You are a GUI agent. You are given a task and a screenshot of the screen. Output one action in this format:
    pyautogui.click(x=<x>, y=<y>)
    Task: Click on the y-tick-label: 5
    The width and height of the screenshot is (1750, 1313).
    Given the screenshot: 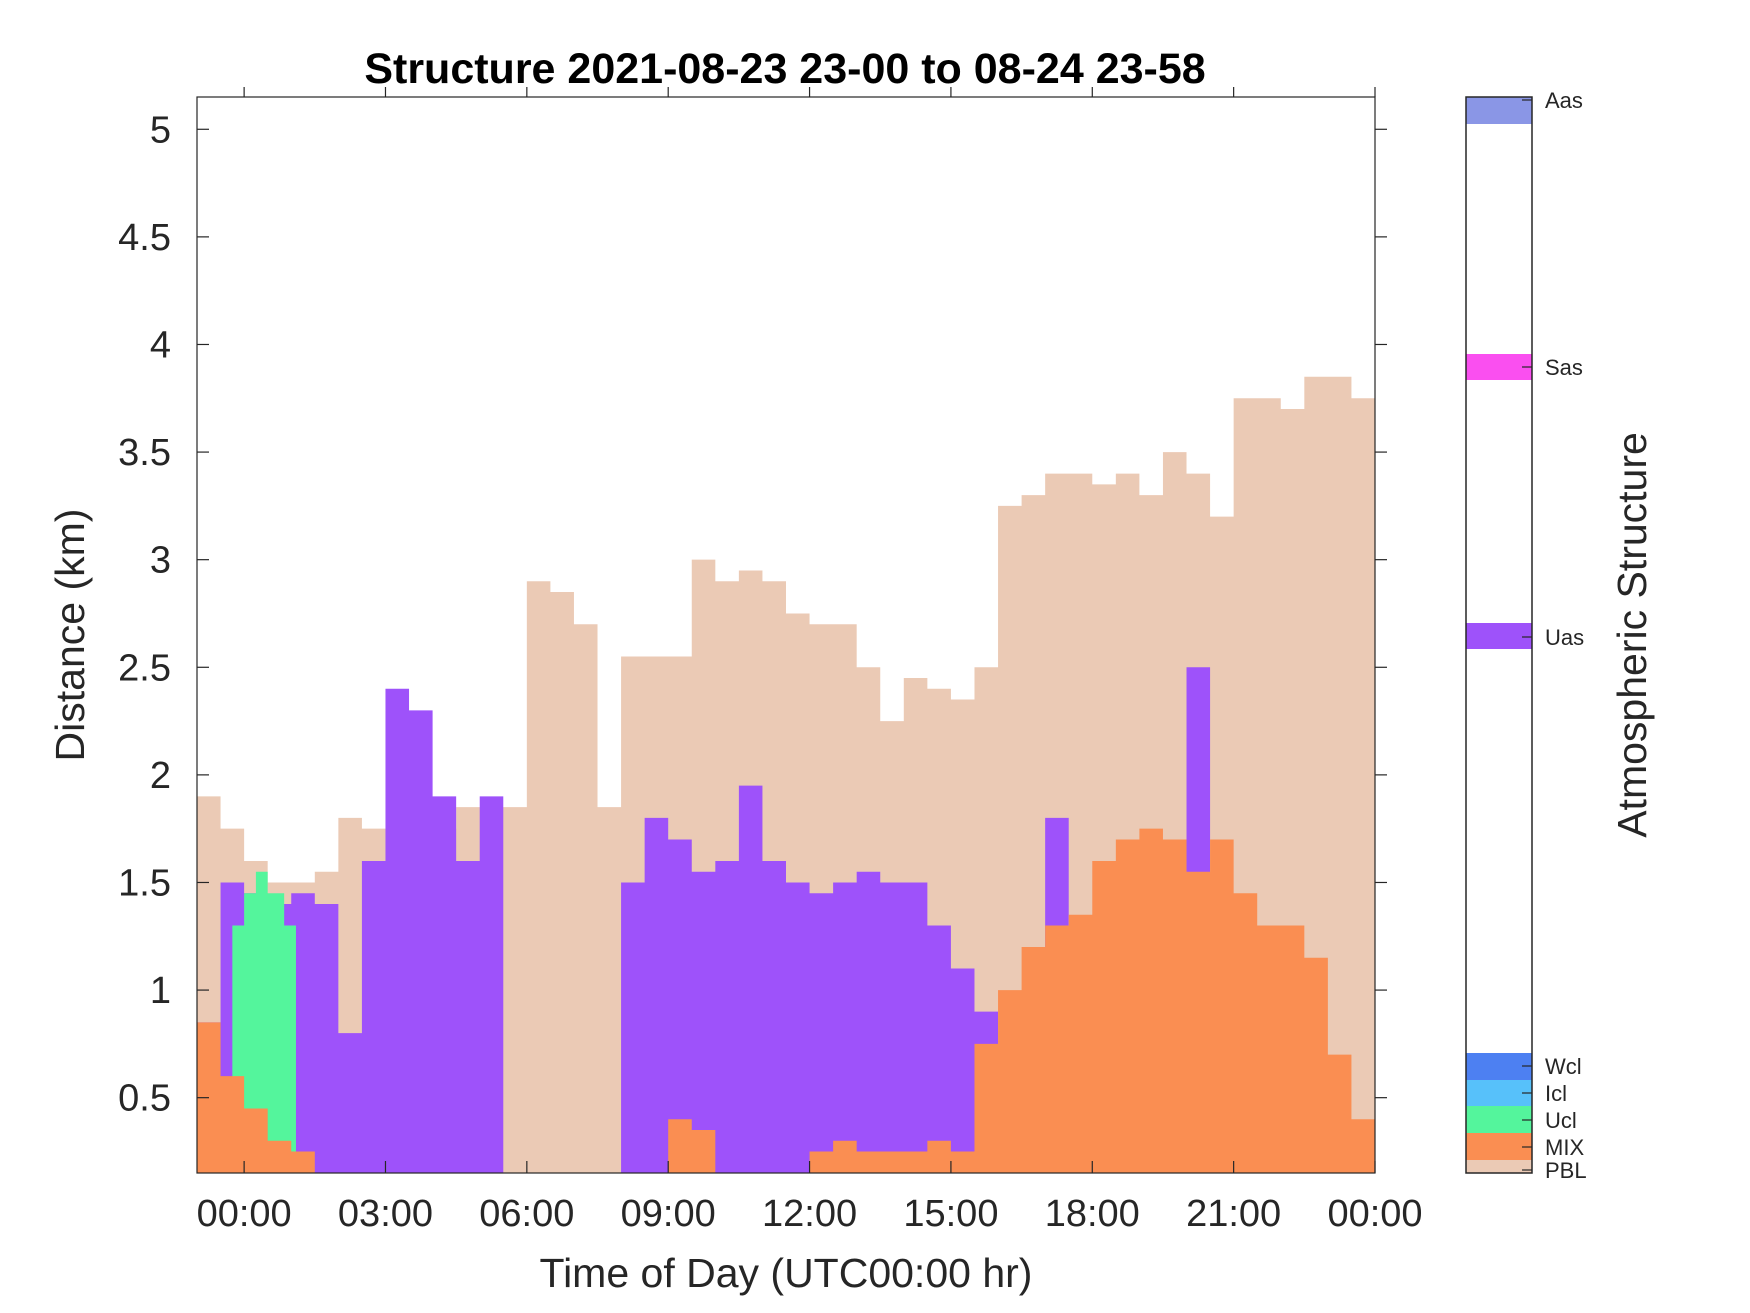 What is the action you would take?
    pyautogui.click(x=160, y=130)
    